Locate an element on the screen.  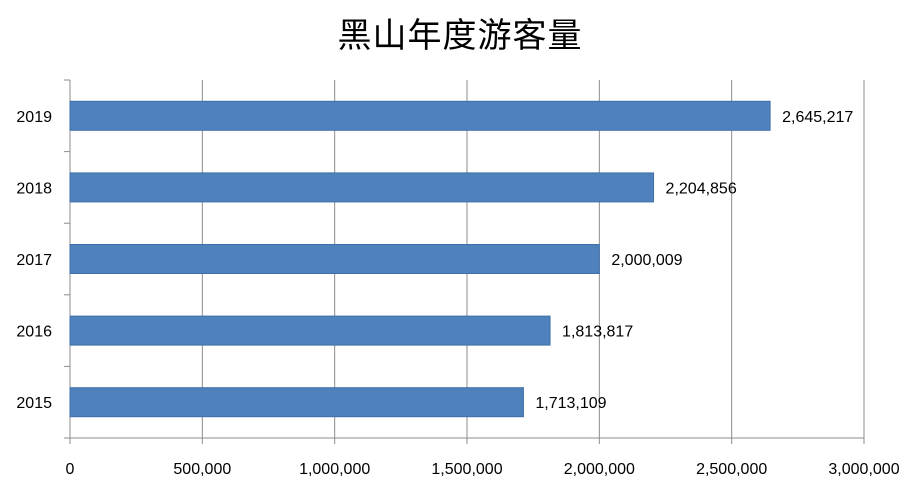
data-label-2016: 1,813,817 is located at coordinates (597, 332).